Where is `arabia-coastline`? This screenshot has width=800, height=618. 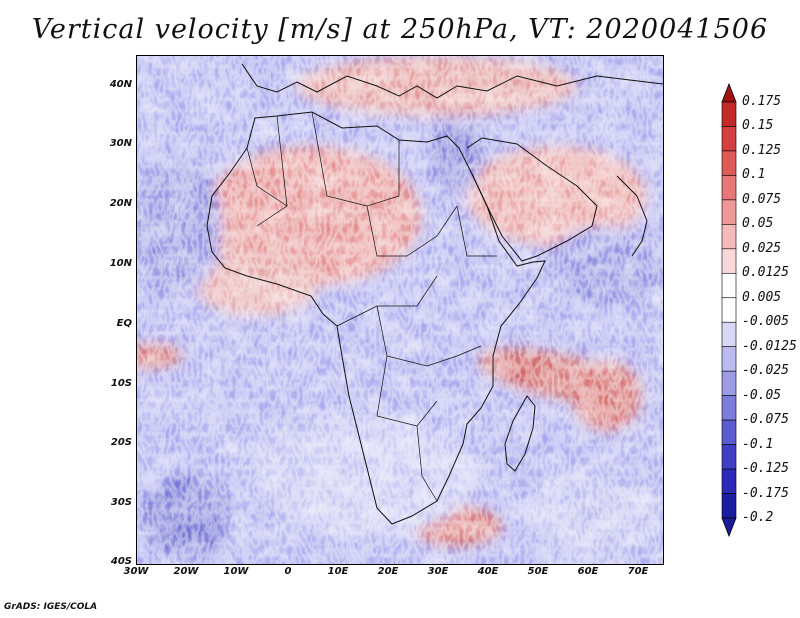 arabia-coastline is located at coordinates (532, 199).